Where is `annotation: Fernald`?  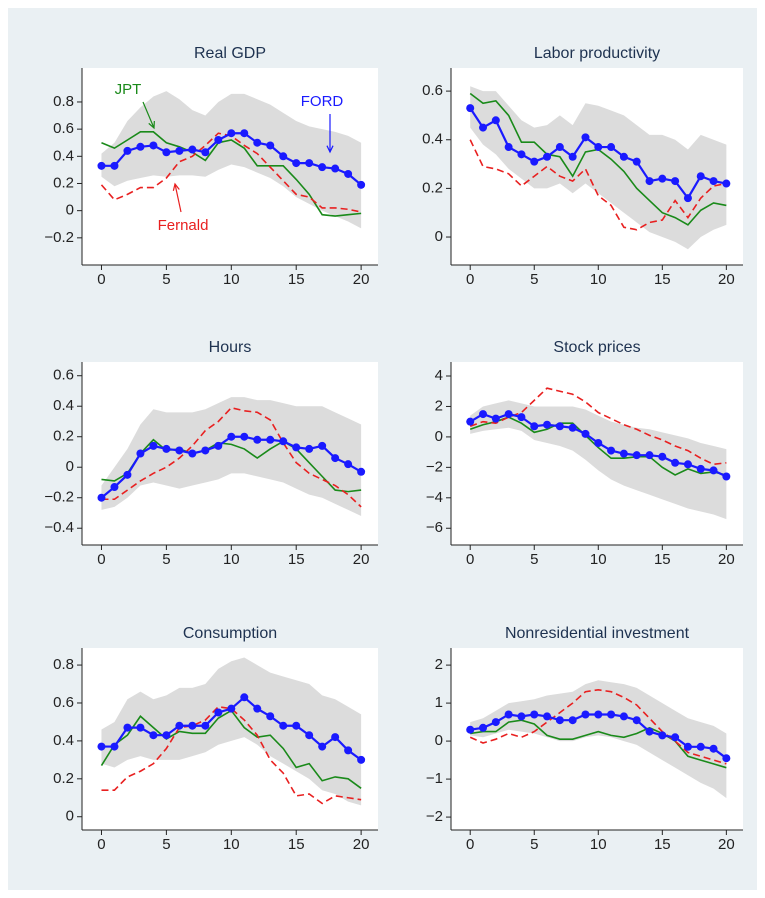 annotation: Fernald is located at coordinates (183, 225).